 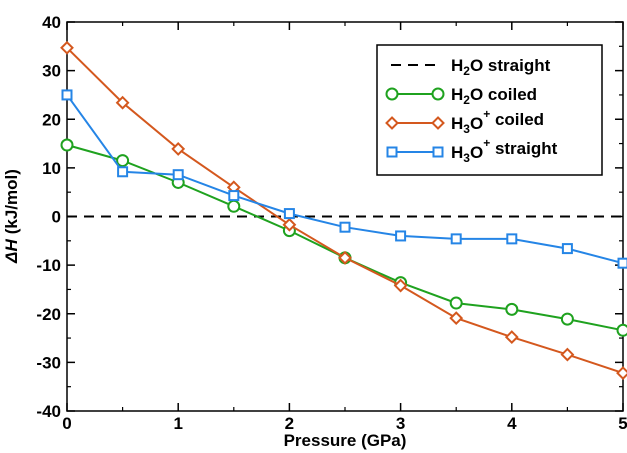 I want to click on legend-box, so click(x=489, y=110).